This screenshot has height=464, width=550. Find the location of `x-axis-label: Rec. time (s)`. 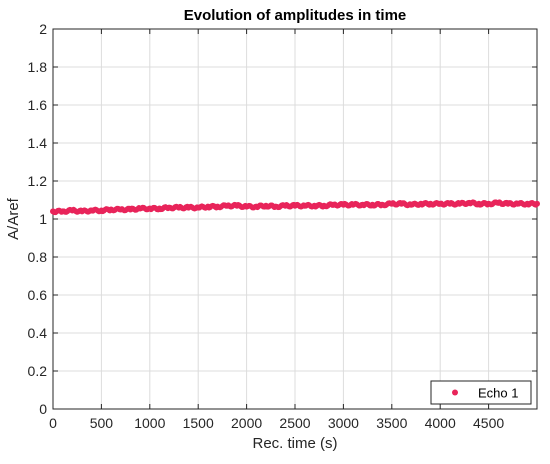

x-axis-label: Rec. time (s) is located at coordinates (294, 443).